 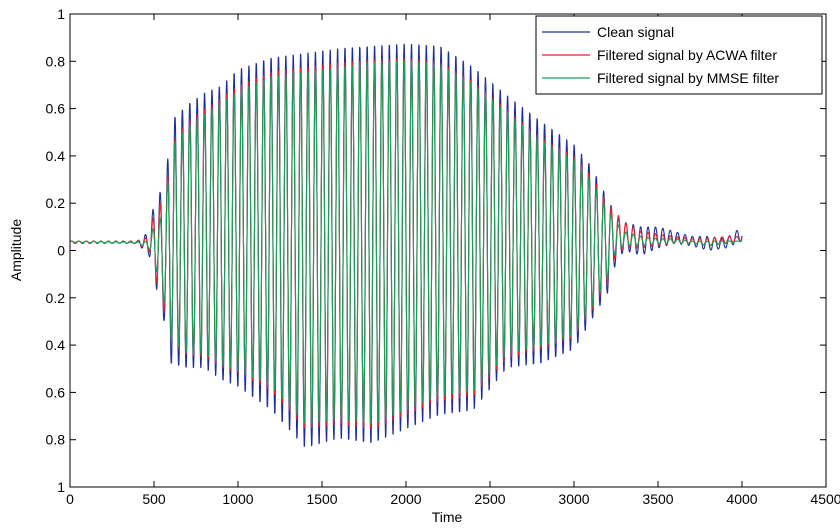 What do you see at coordinates (573, 499) in the screenshot?
I see `x-tick-label: 3000` at bounding box center [573, 499].